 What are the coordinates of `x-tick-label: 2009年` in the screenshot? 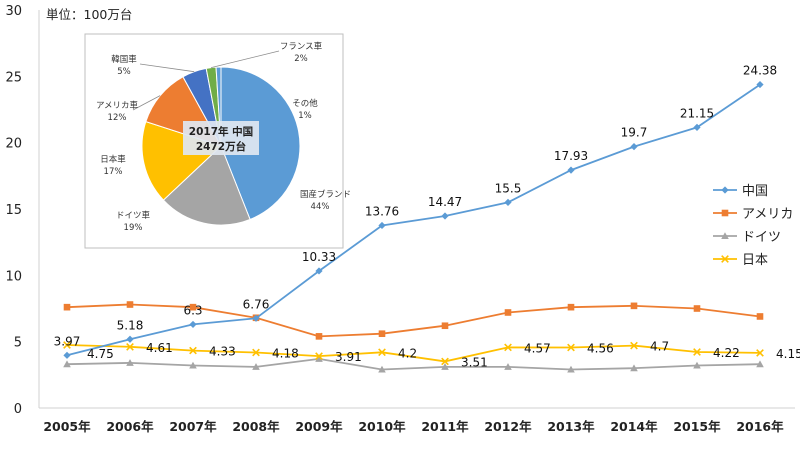 It's located at (319, 426).